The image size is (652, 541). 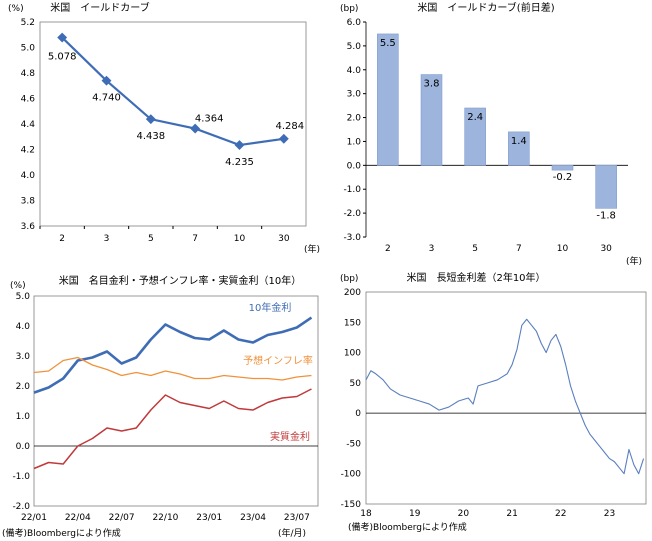 What do you see at coordinates (290, 436) in the screenshot?
I see `series-label: 実質金利` at bounding box center [290, 436].